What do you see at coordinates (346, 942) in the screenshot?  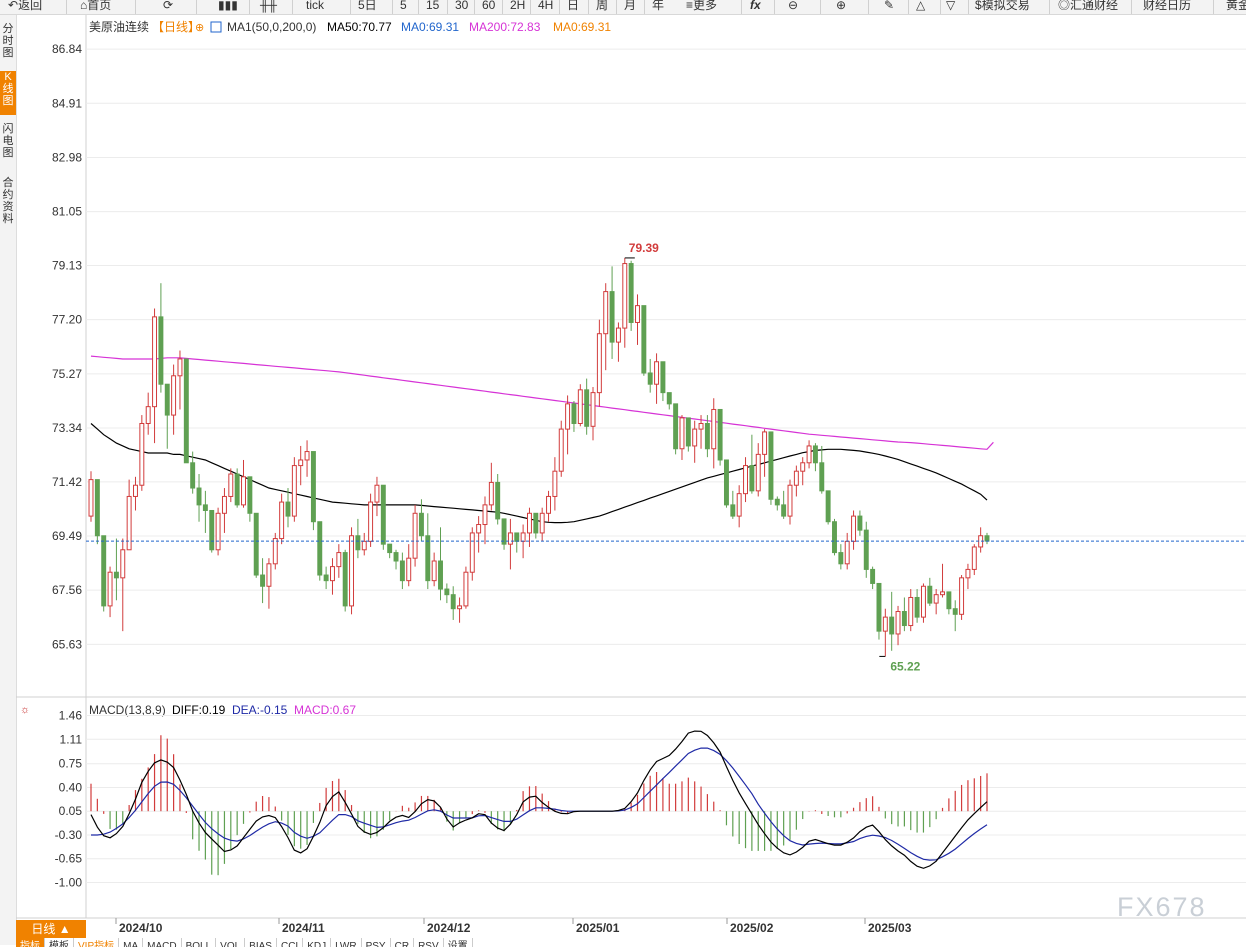 I see `indicator-tab-10: LWR` at bounding box center [346, 942].